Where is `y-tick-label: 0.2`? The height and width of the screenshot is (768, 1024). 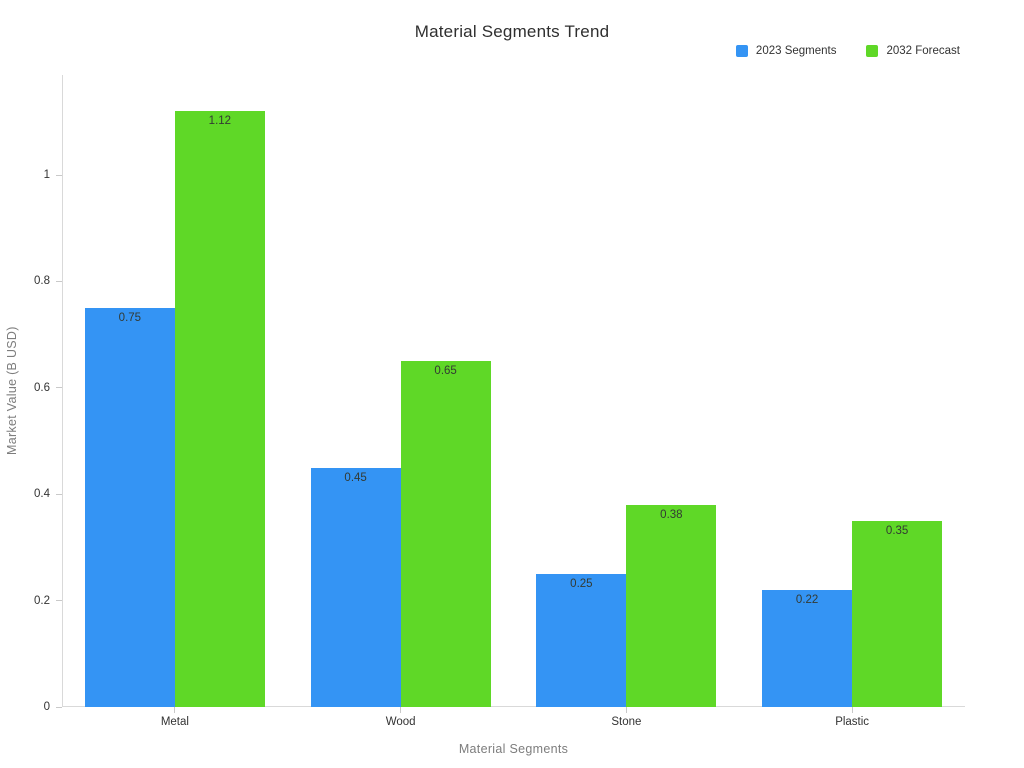
y-tick-label: 0.2 is located at coordinates (42, 600).